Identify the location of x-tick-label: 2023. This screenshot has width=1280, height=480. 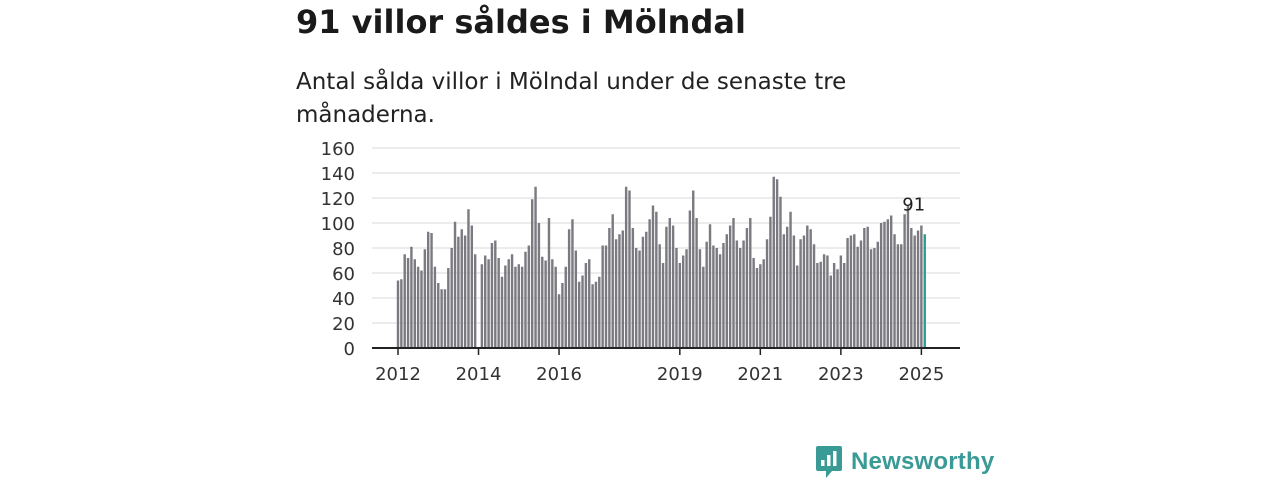
(841, 374).